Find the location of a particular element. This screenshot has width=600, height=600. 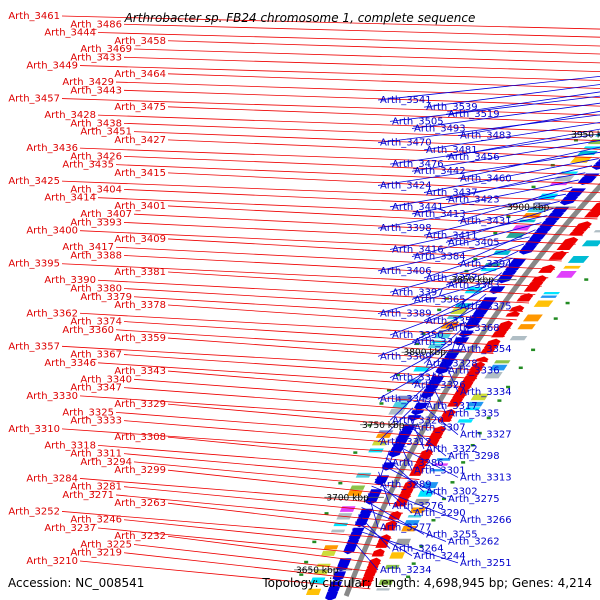

gene-label-left: Arth_3232 is located at coordinates (140, 536).